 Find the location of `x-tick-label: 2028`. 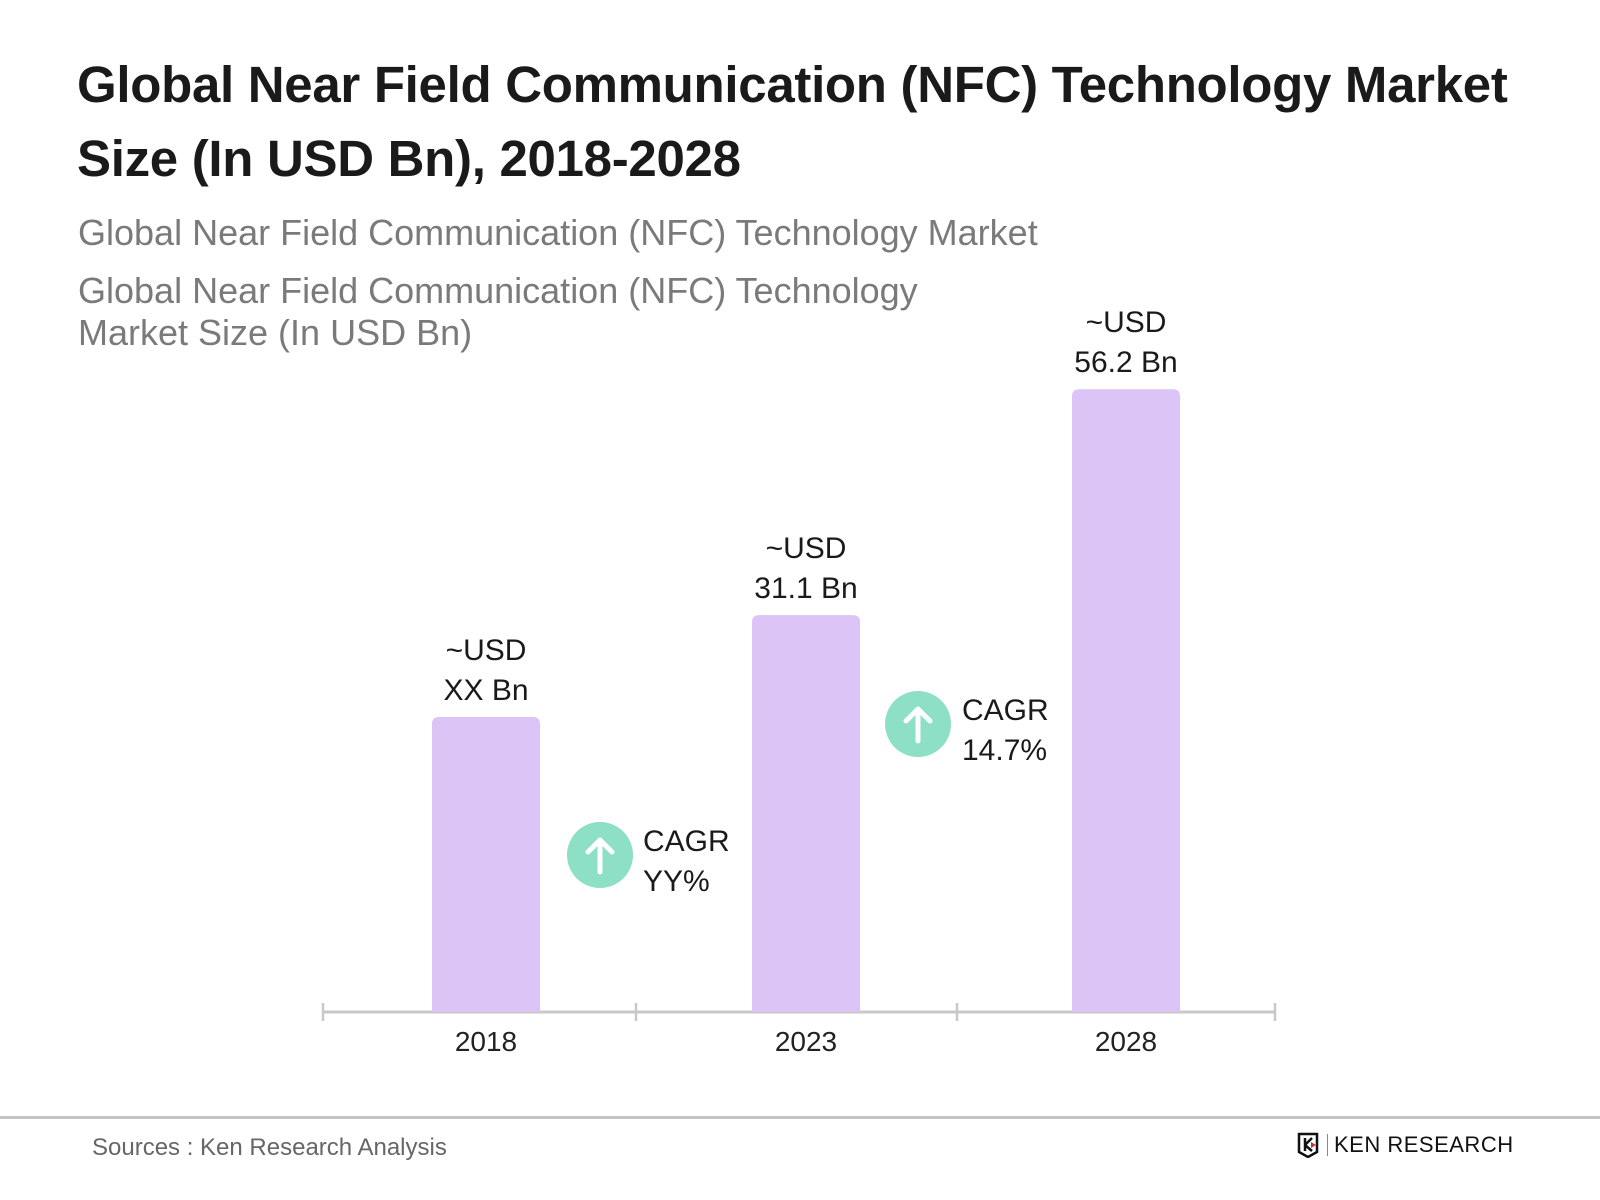

x-tick-label: 2028 is located at coordinates (1126, 1041).